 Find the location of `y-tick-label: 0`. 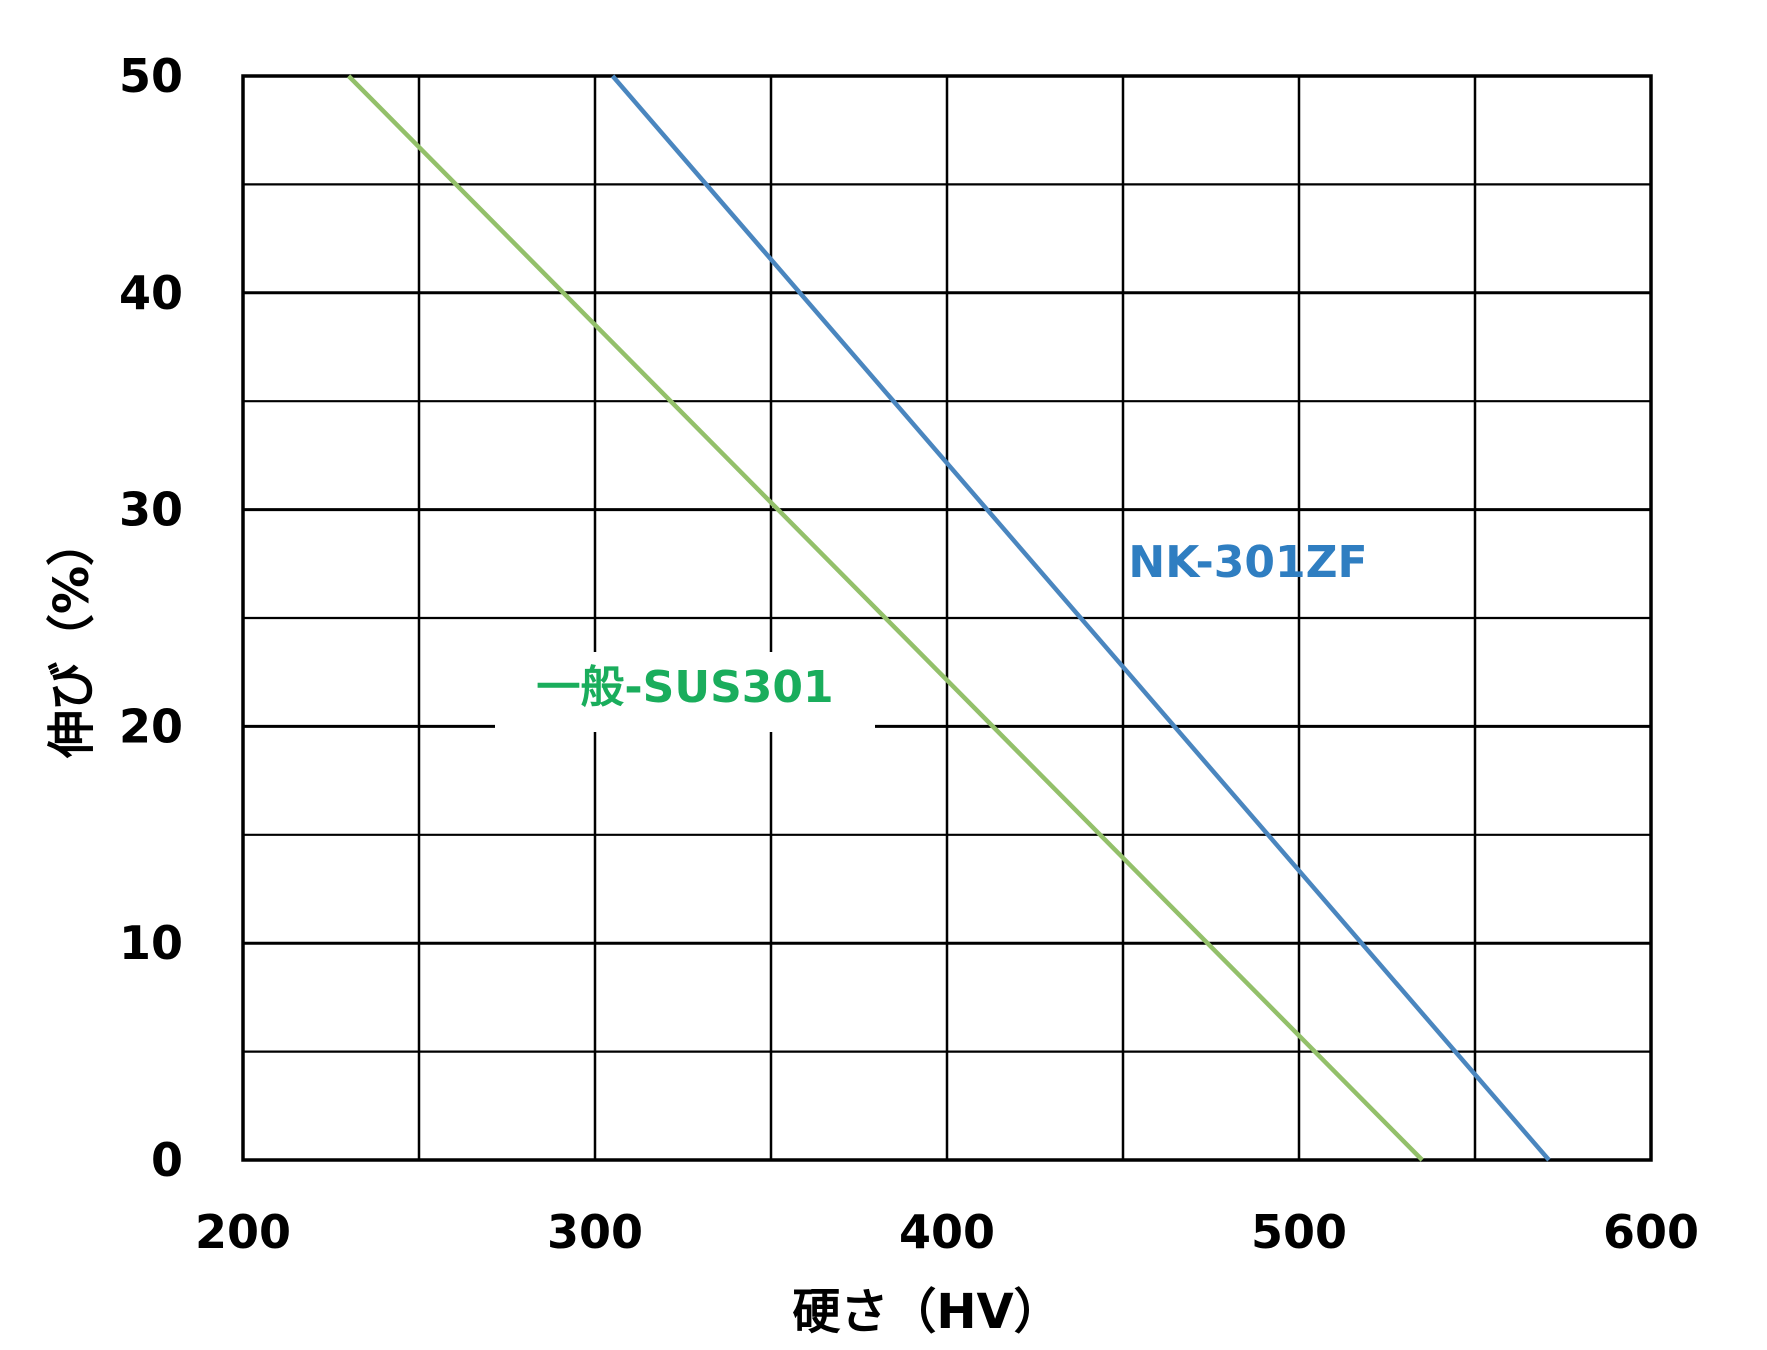

y-tick-label: 0 is located at coordinates (167, 1160).